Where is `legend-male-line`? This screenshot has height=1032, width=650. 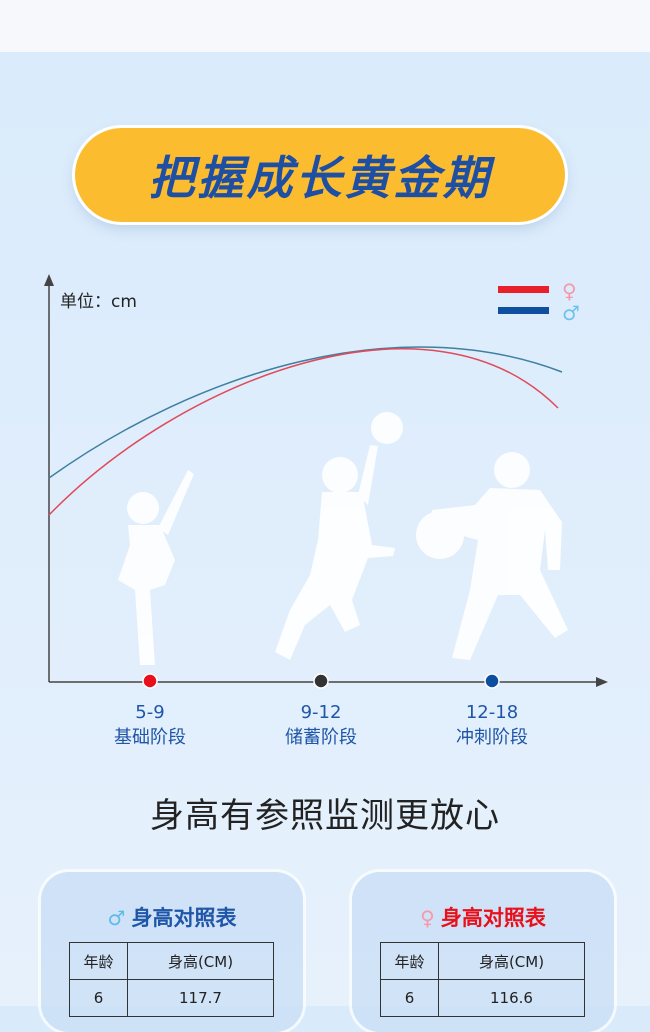 legend-male-line is located at coordinates (523, 310).